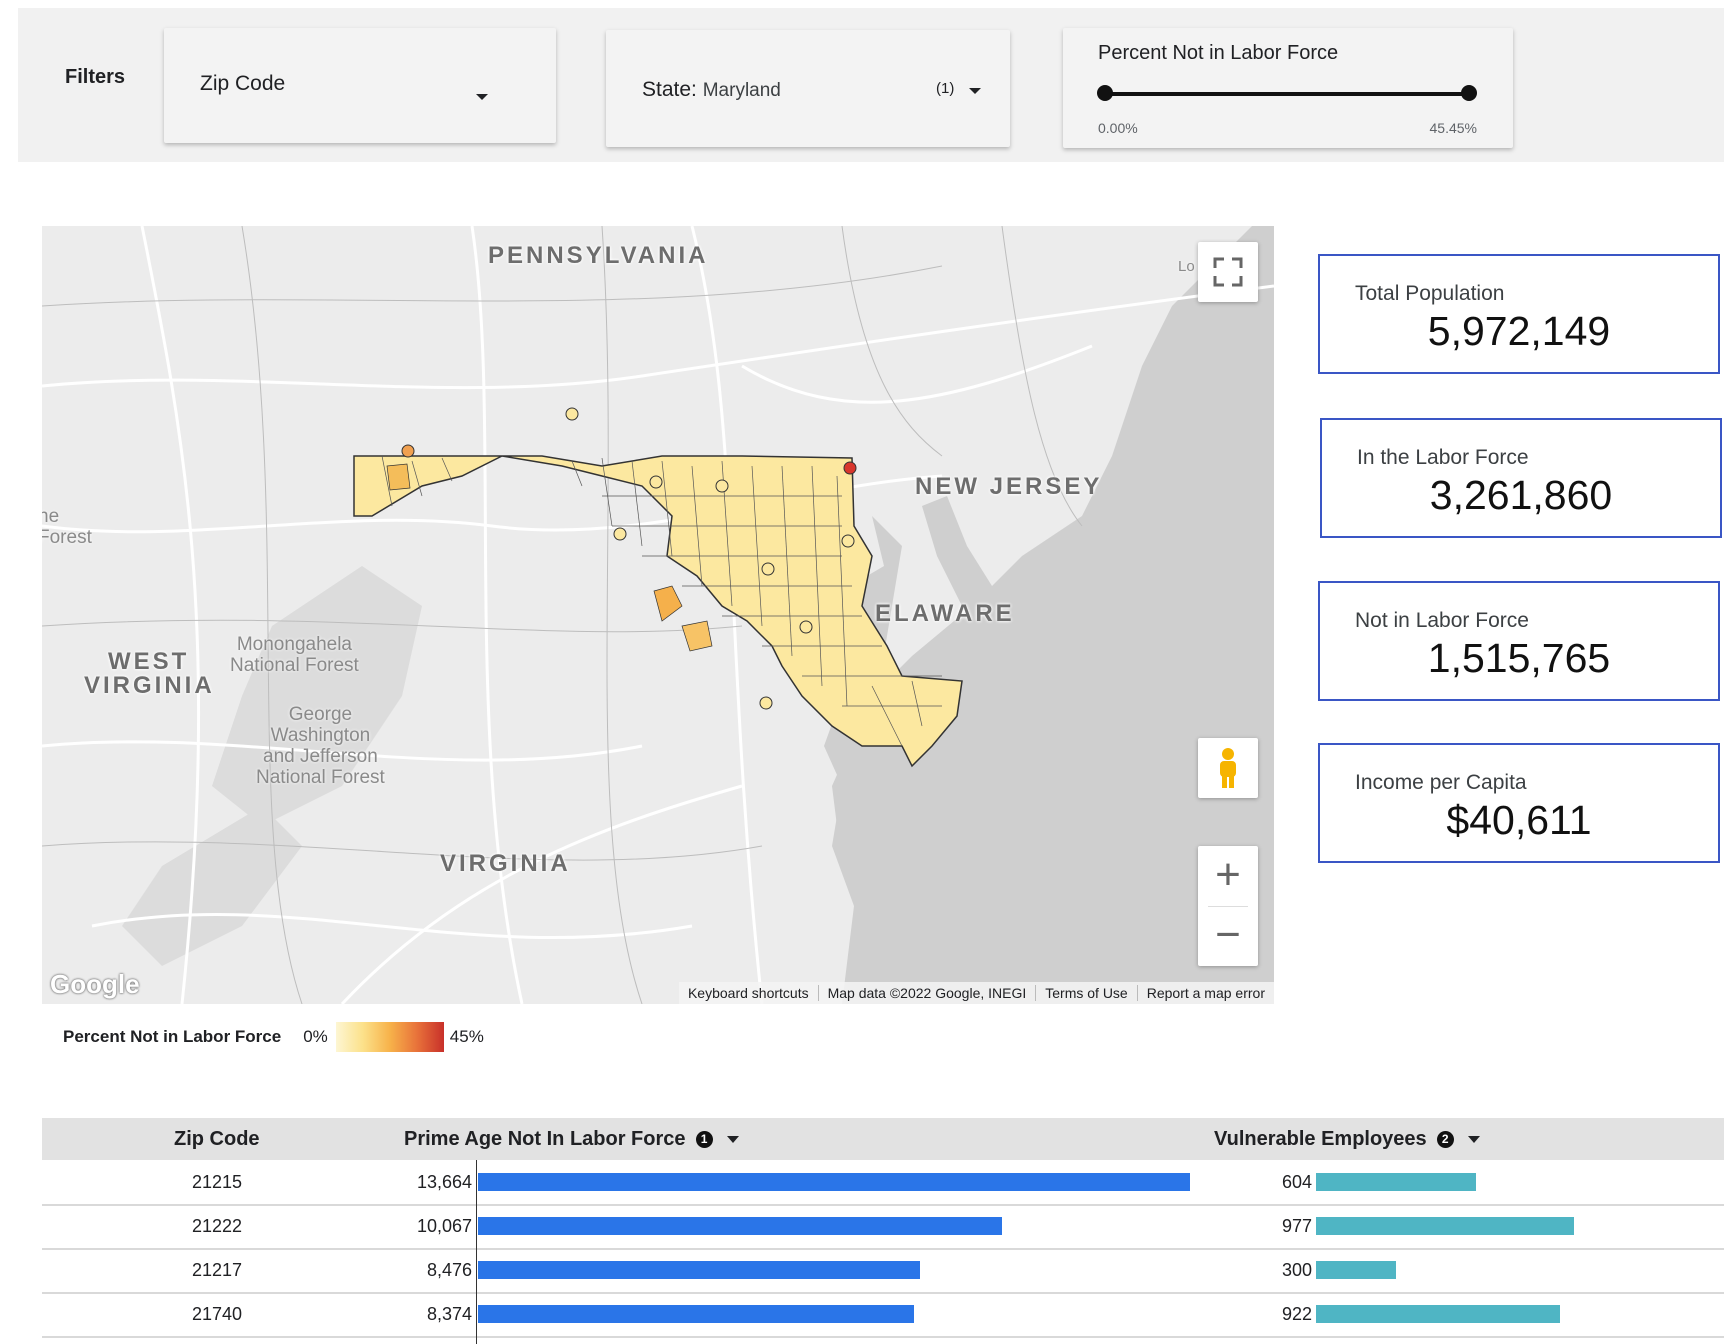 This screenshot has width=1736, height=1344. I want to click on kpi-label: In the Labor Force, so click(1443, 457).